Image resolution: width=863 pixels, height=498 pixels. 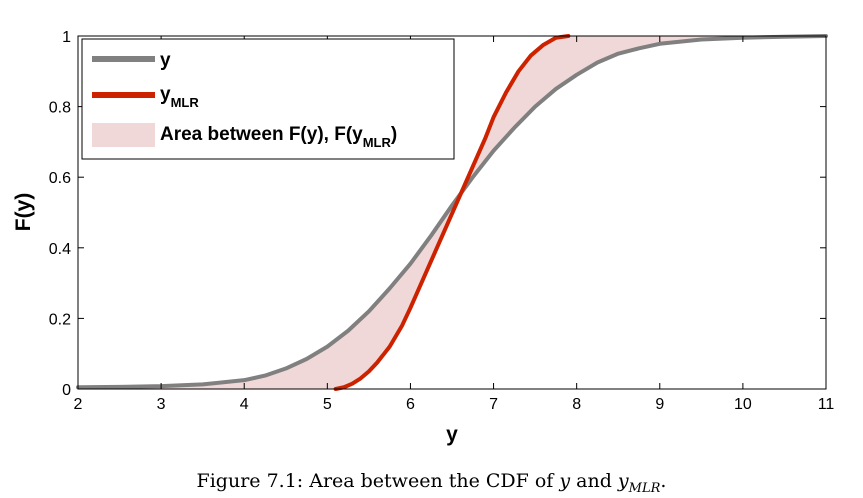 I want to click on y-tick-label: 0.2, so click(x=60, y=319).